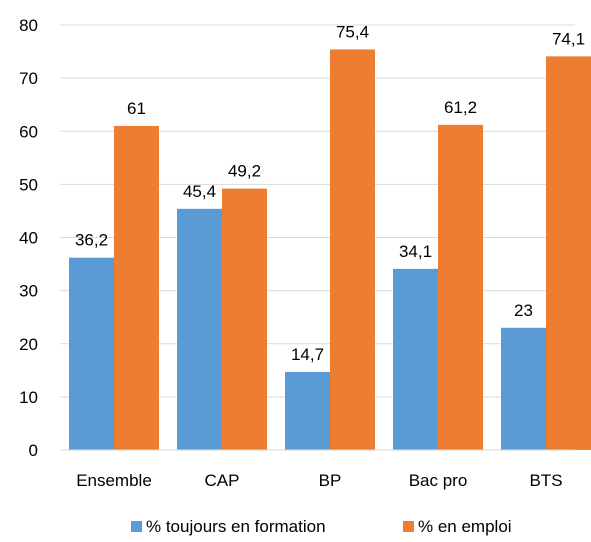 This screenshot has width=591, height=542. Describe the element at coordinates (28, 131) in the screenshot. I see `y-tick-label: 60` at that location.